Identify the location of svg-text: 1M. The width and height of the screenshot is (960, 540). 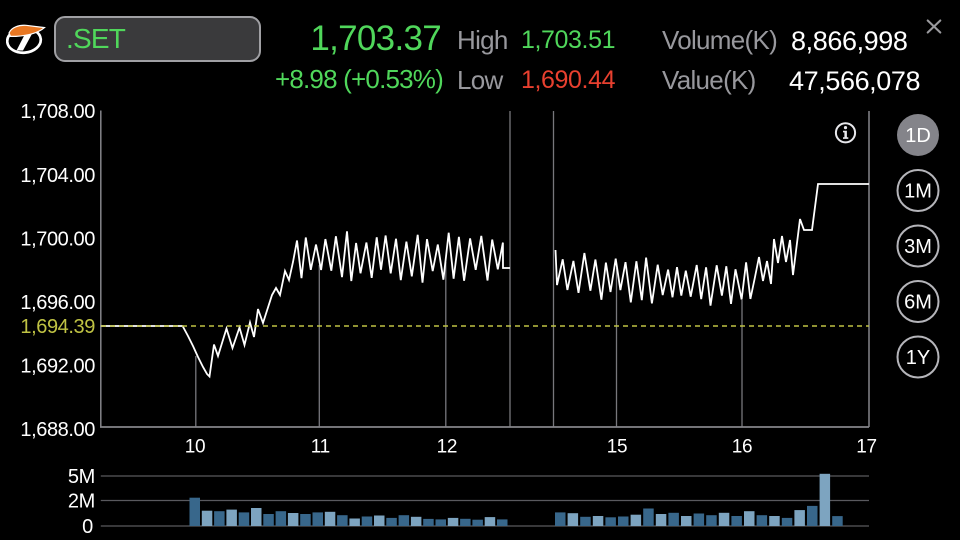
(918, 192).